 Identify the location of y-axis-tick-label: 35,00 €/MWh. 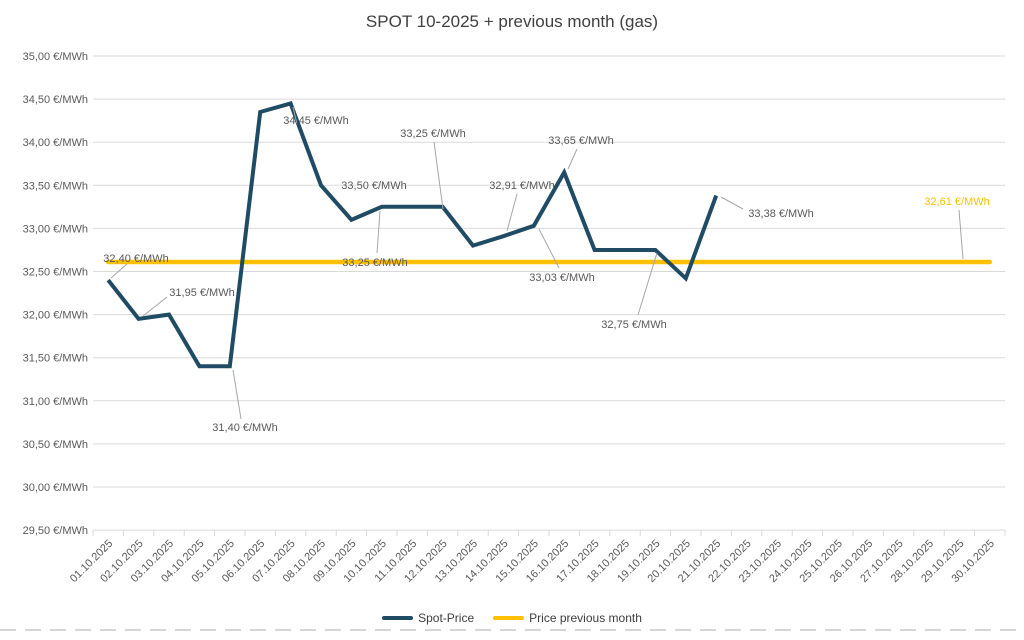
(55, 57).